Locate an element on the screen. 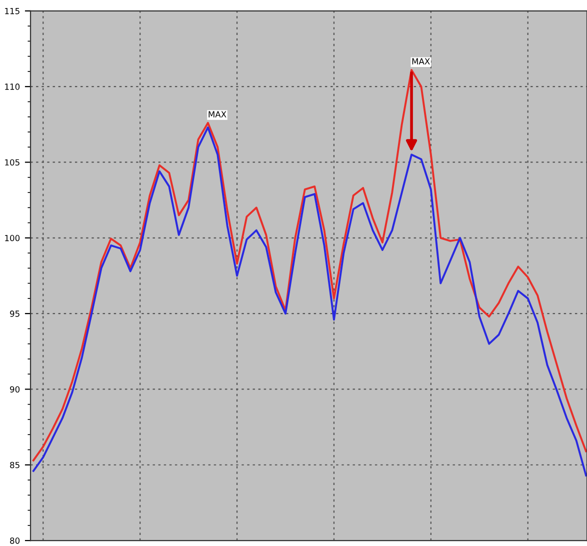 Image resolution: width=587 pixels, height=546 pixels. y-tick-label: 80 is located at coordinates (15, 541).